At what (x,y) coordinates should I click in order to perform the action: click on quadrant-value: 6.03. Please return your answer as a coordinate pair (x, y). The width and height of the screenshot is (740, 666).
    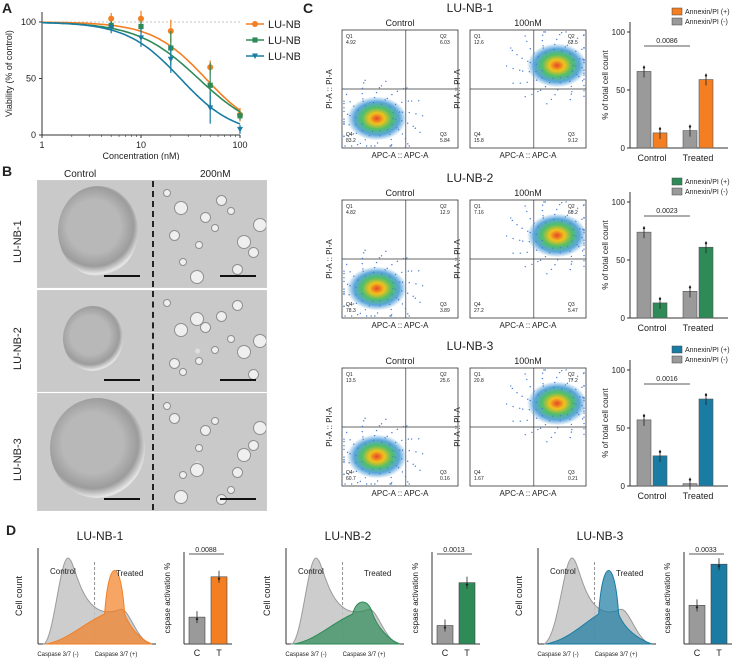
    Looking at the image, I should click on (445, 43).